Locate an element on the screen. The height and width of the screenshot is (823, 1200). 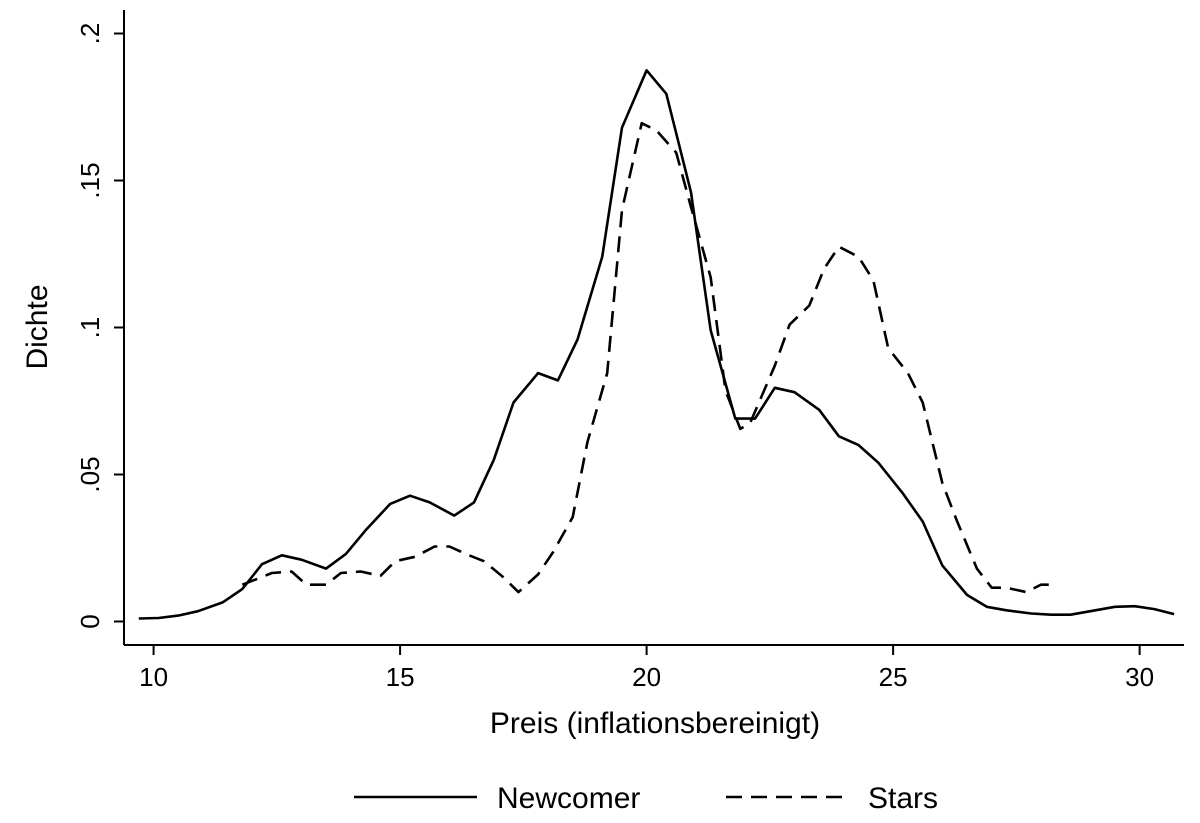
y-axis-title: Dichte is located at coordinates (37, 326).